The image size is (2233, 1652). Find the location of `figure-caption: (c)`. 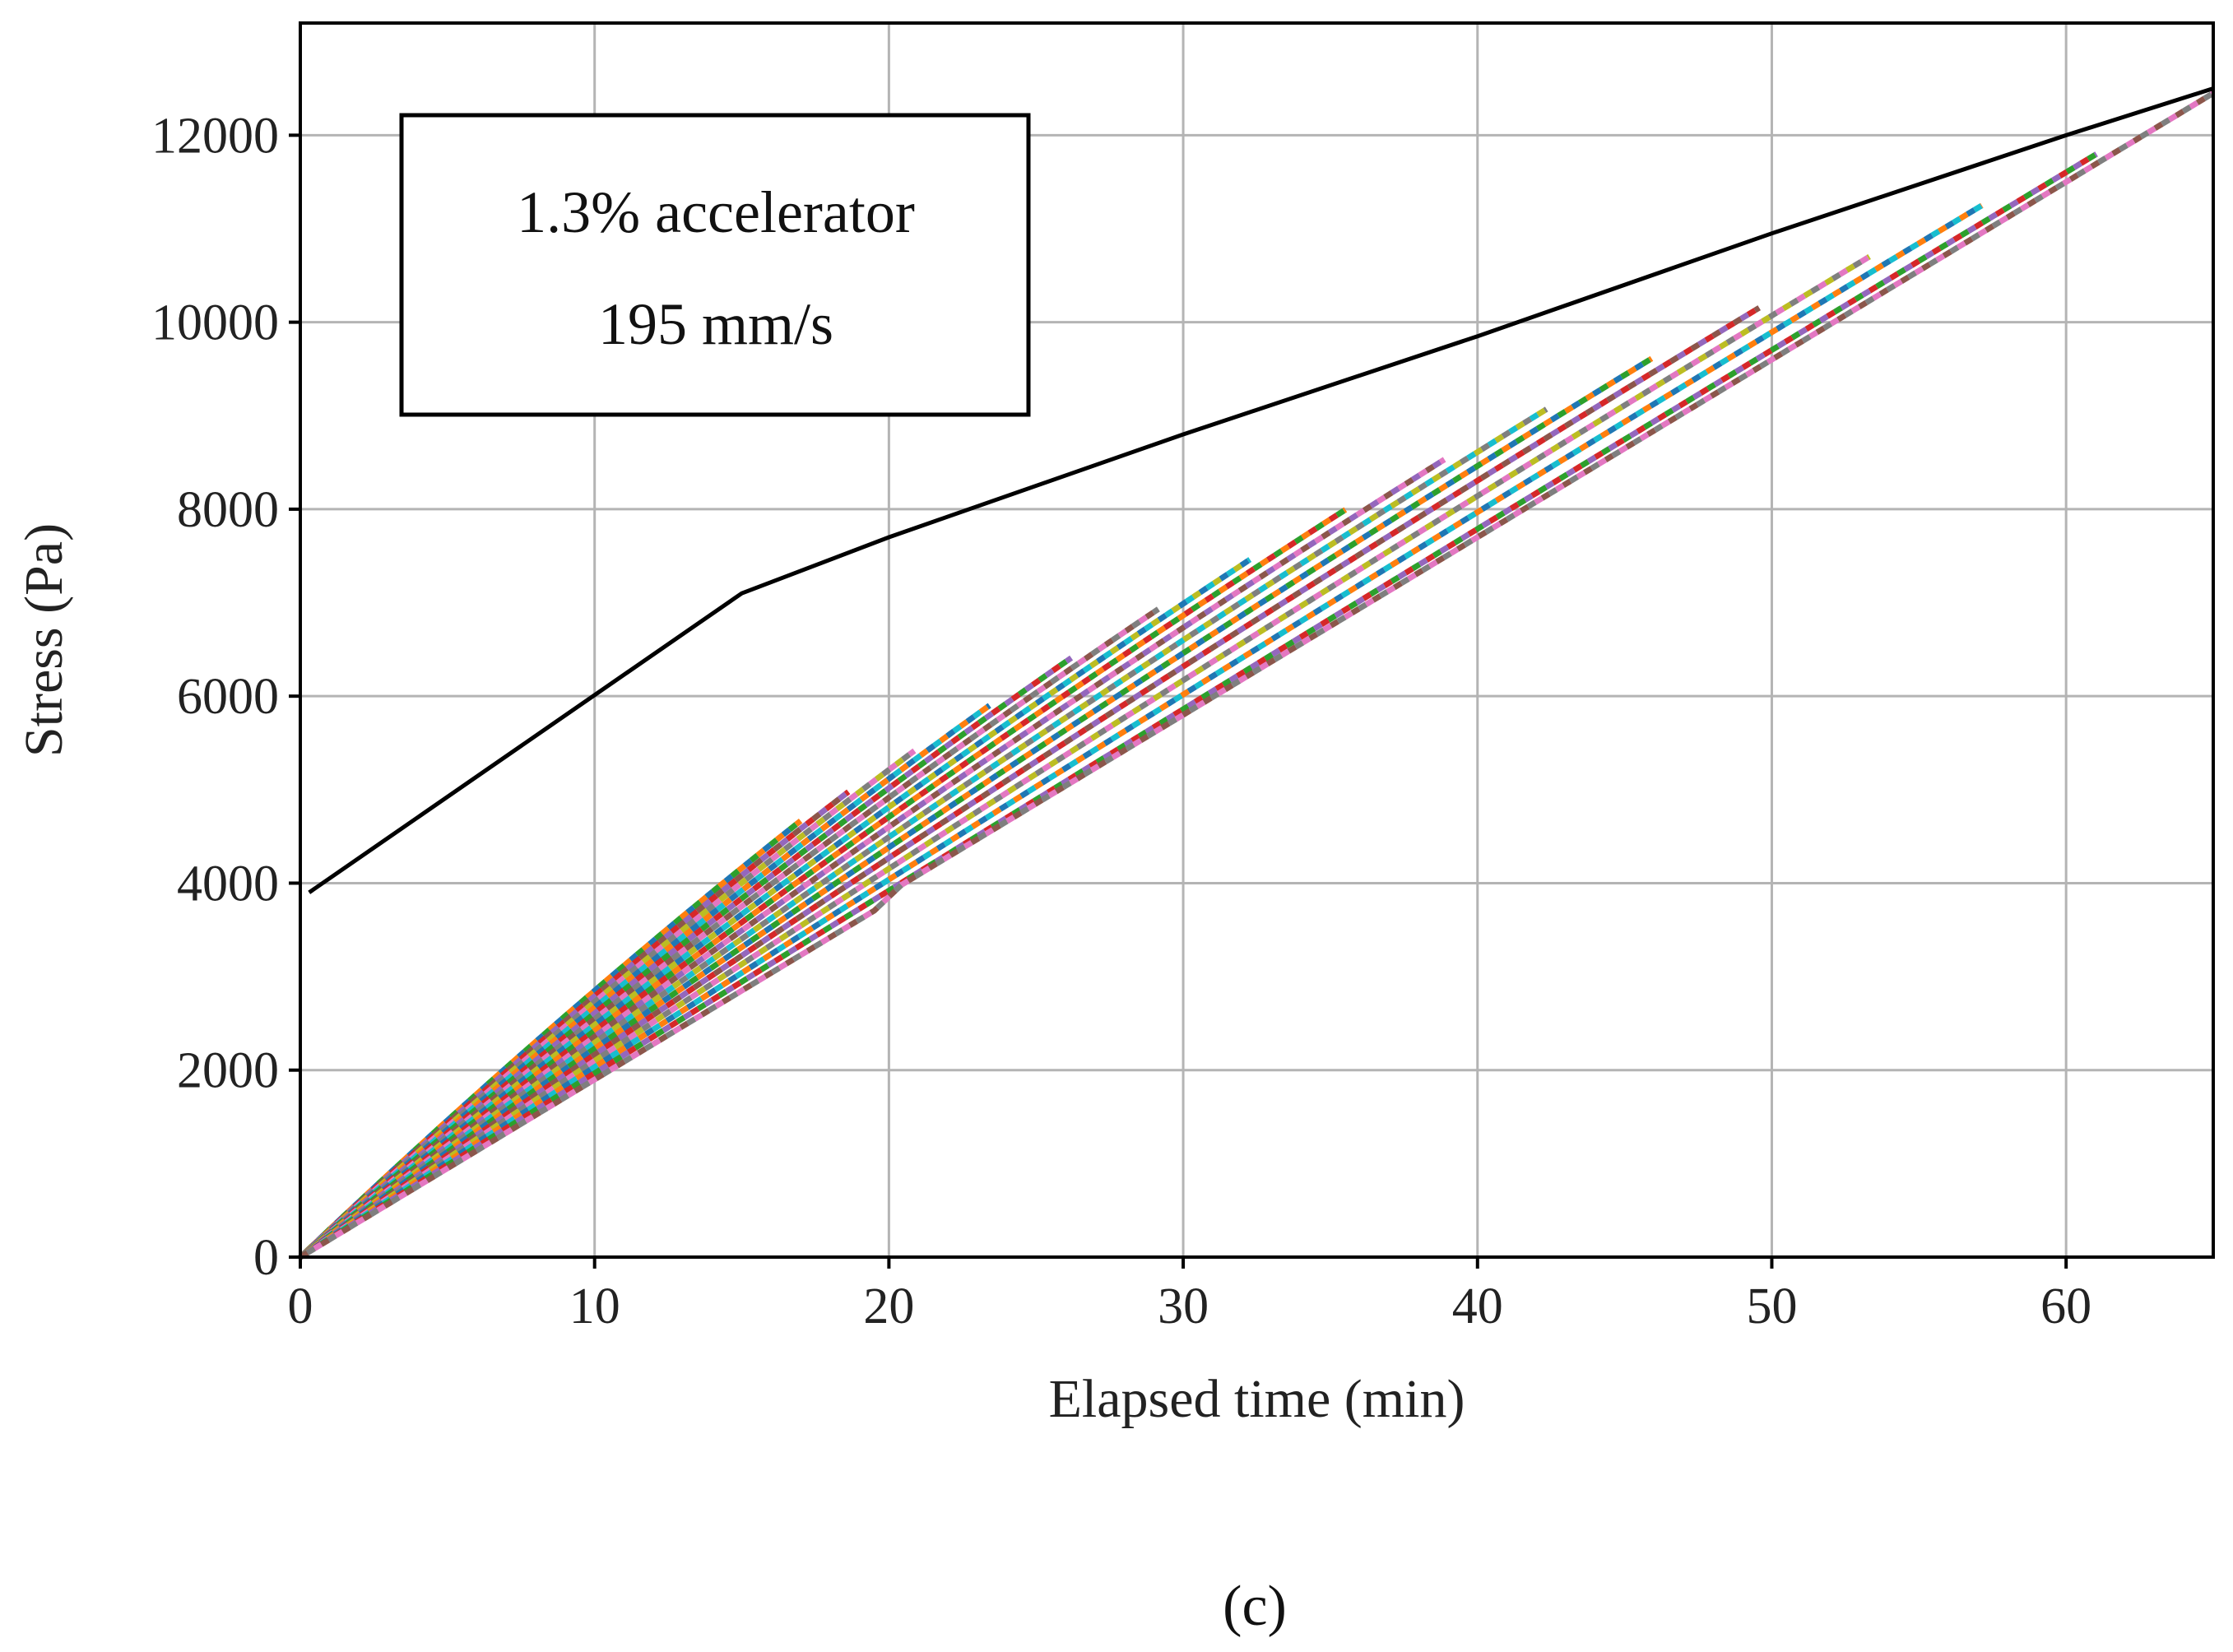

figure-caption: (c) is located at coordinates (1255, 1606).